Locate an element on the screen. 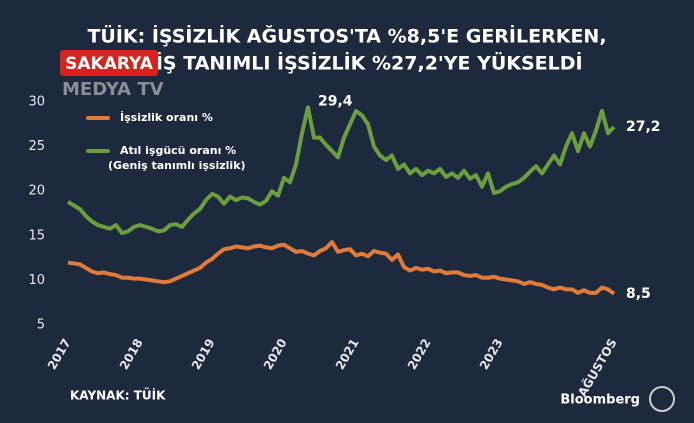 Image resolution: width=694 pixels, height=423 pixels. y-tick-label: 15 is located at coordinates (36, 235).